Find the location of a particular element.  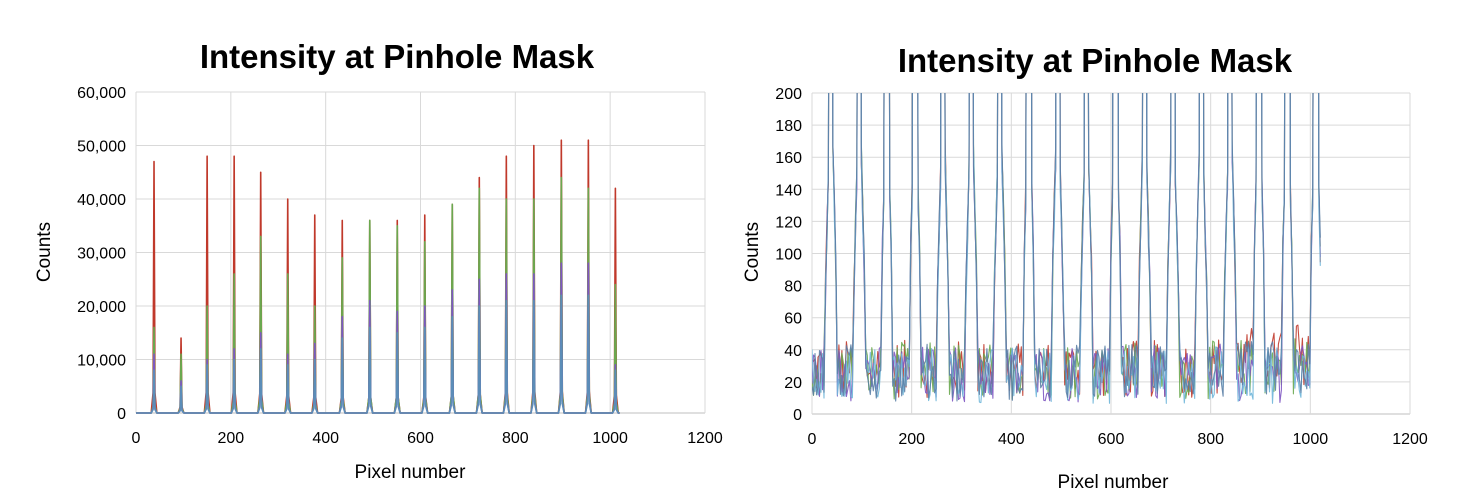

chart-right-y-tick-label: 120 is located at coordinates (788, 222).